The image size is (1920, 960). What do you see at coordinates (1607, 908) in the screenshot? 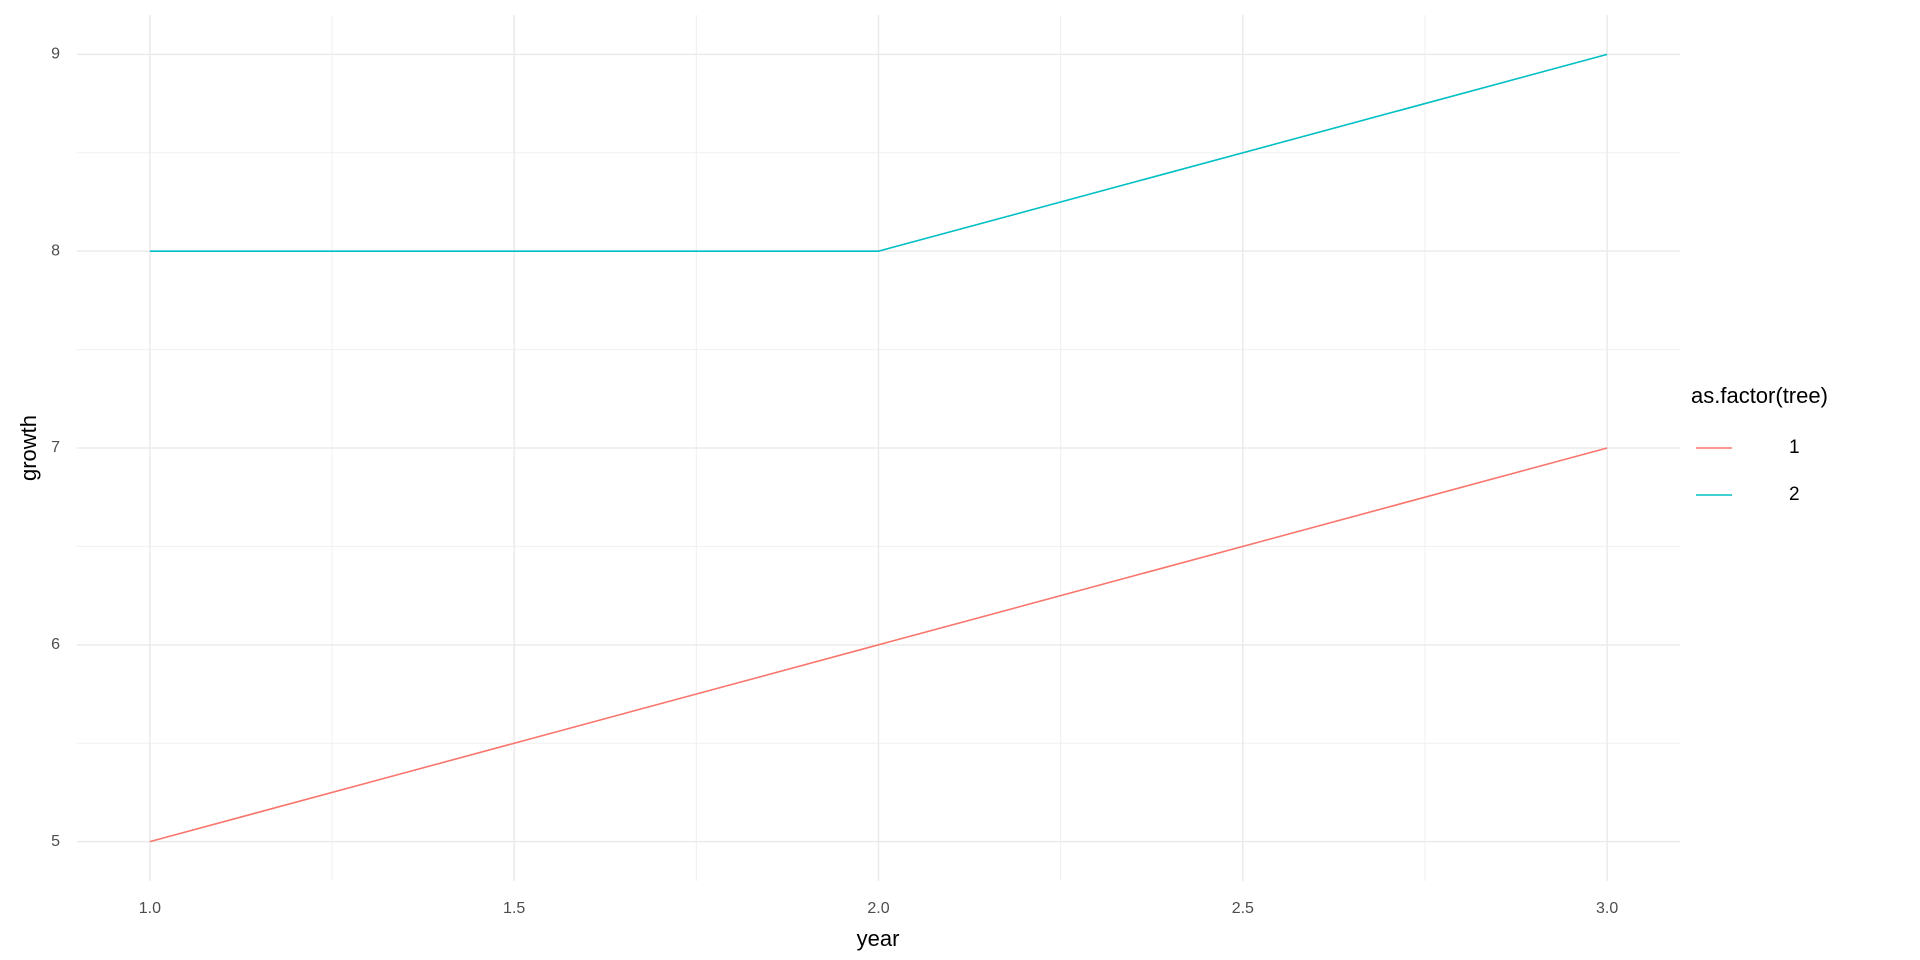
I see `x-tick-label: 3.0` at bounding box center [1607, 908].